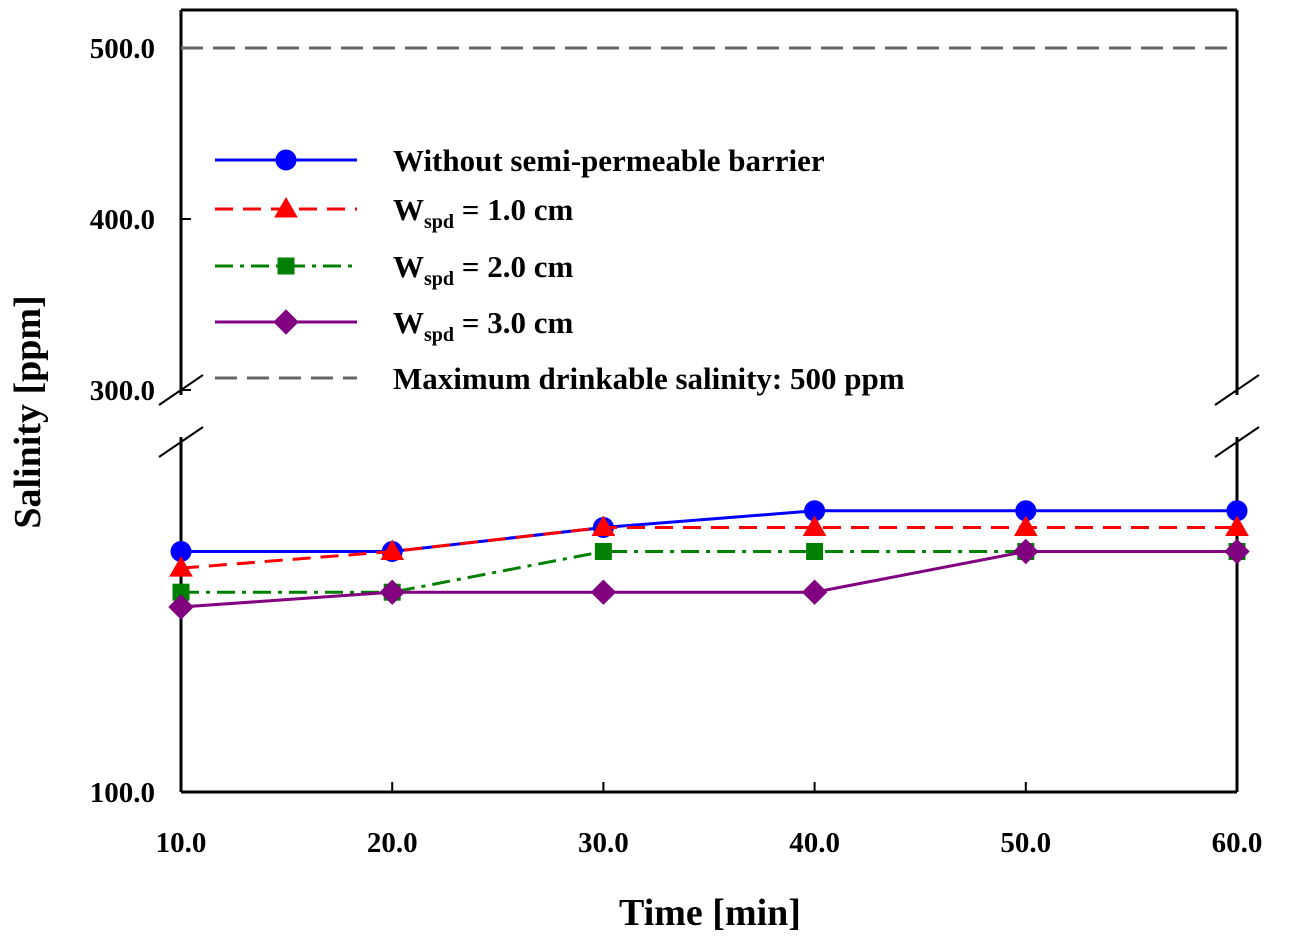  Describe the element at coordinates (122, 49) in the screenshot. I see `y-tick-label: 500.0` at that location.